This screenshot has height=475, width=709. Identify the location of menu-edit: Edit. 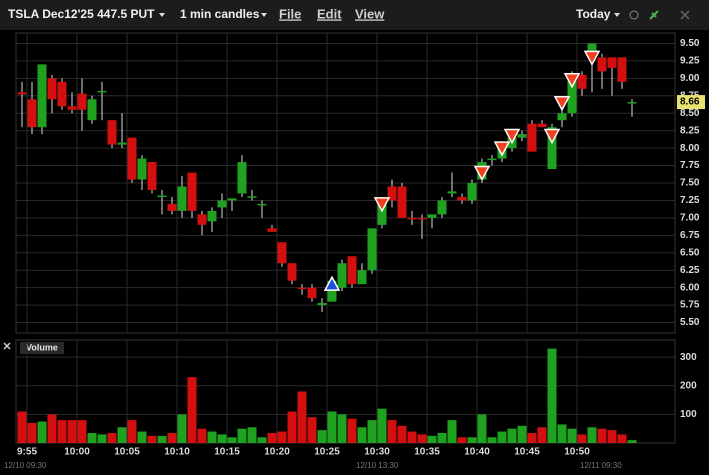
(329, 13).